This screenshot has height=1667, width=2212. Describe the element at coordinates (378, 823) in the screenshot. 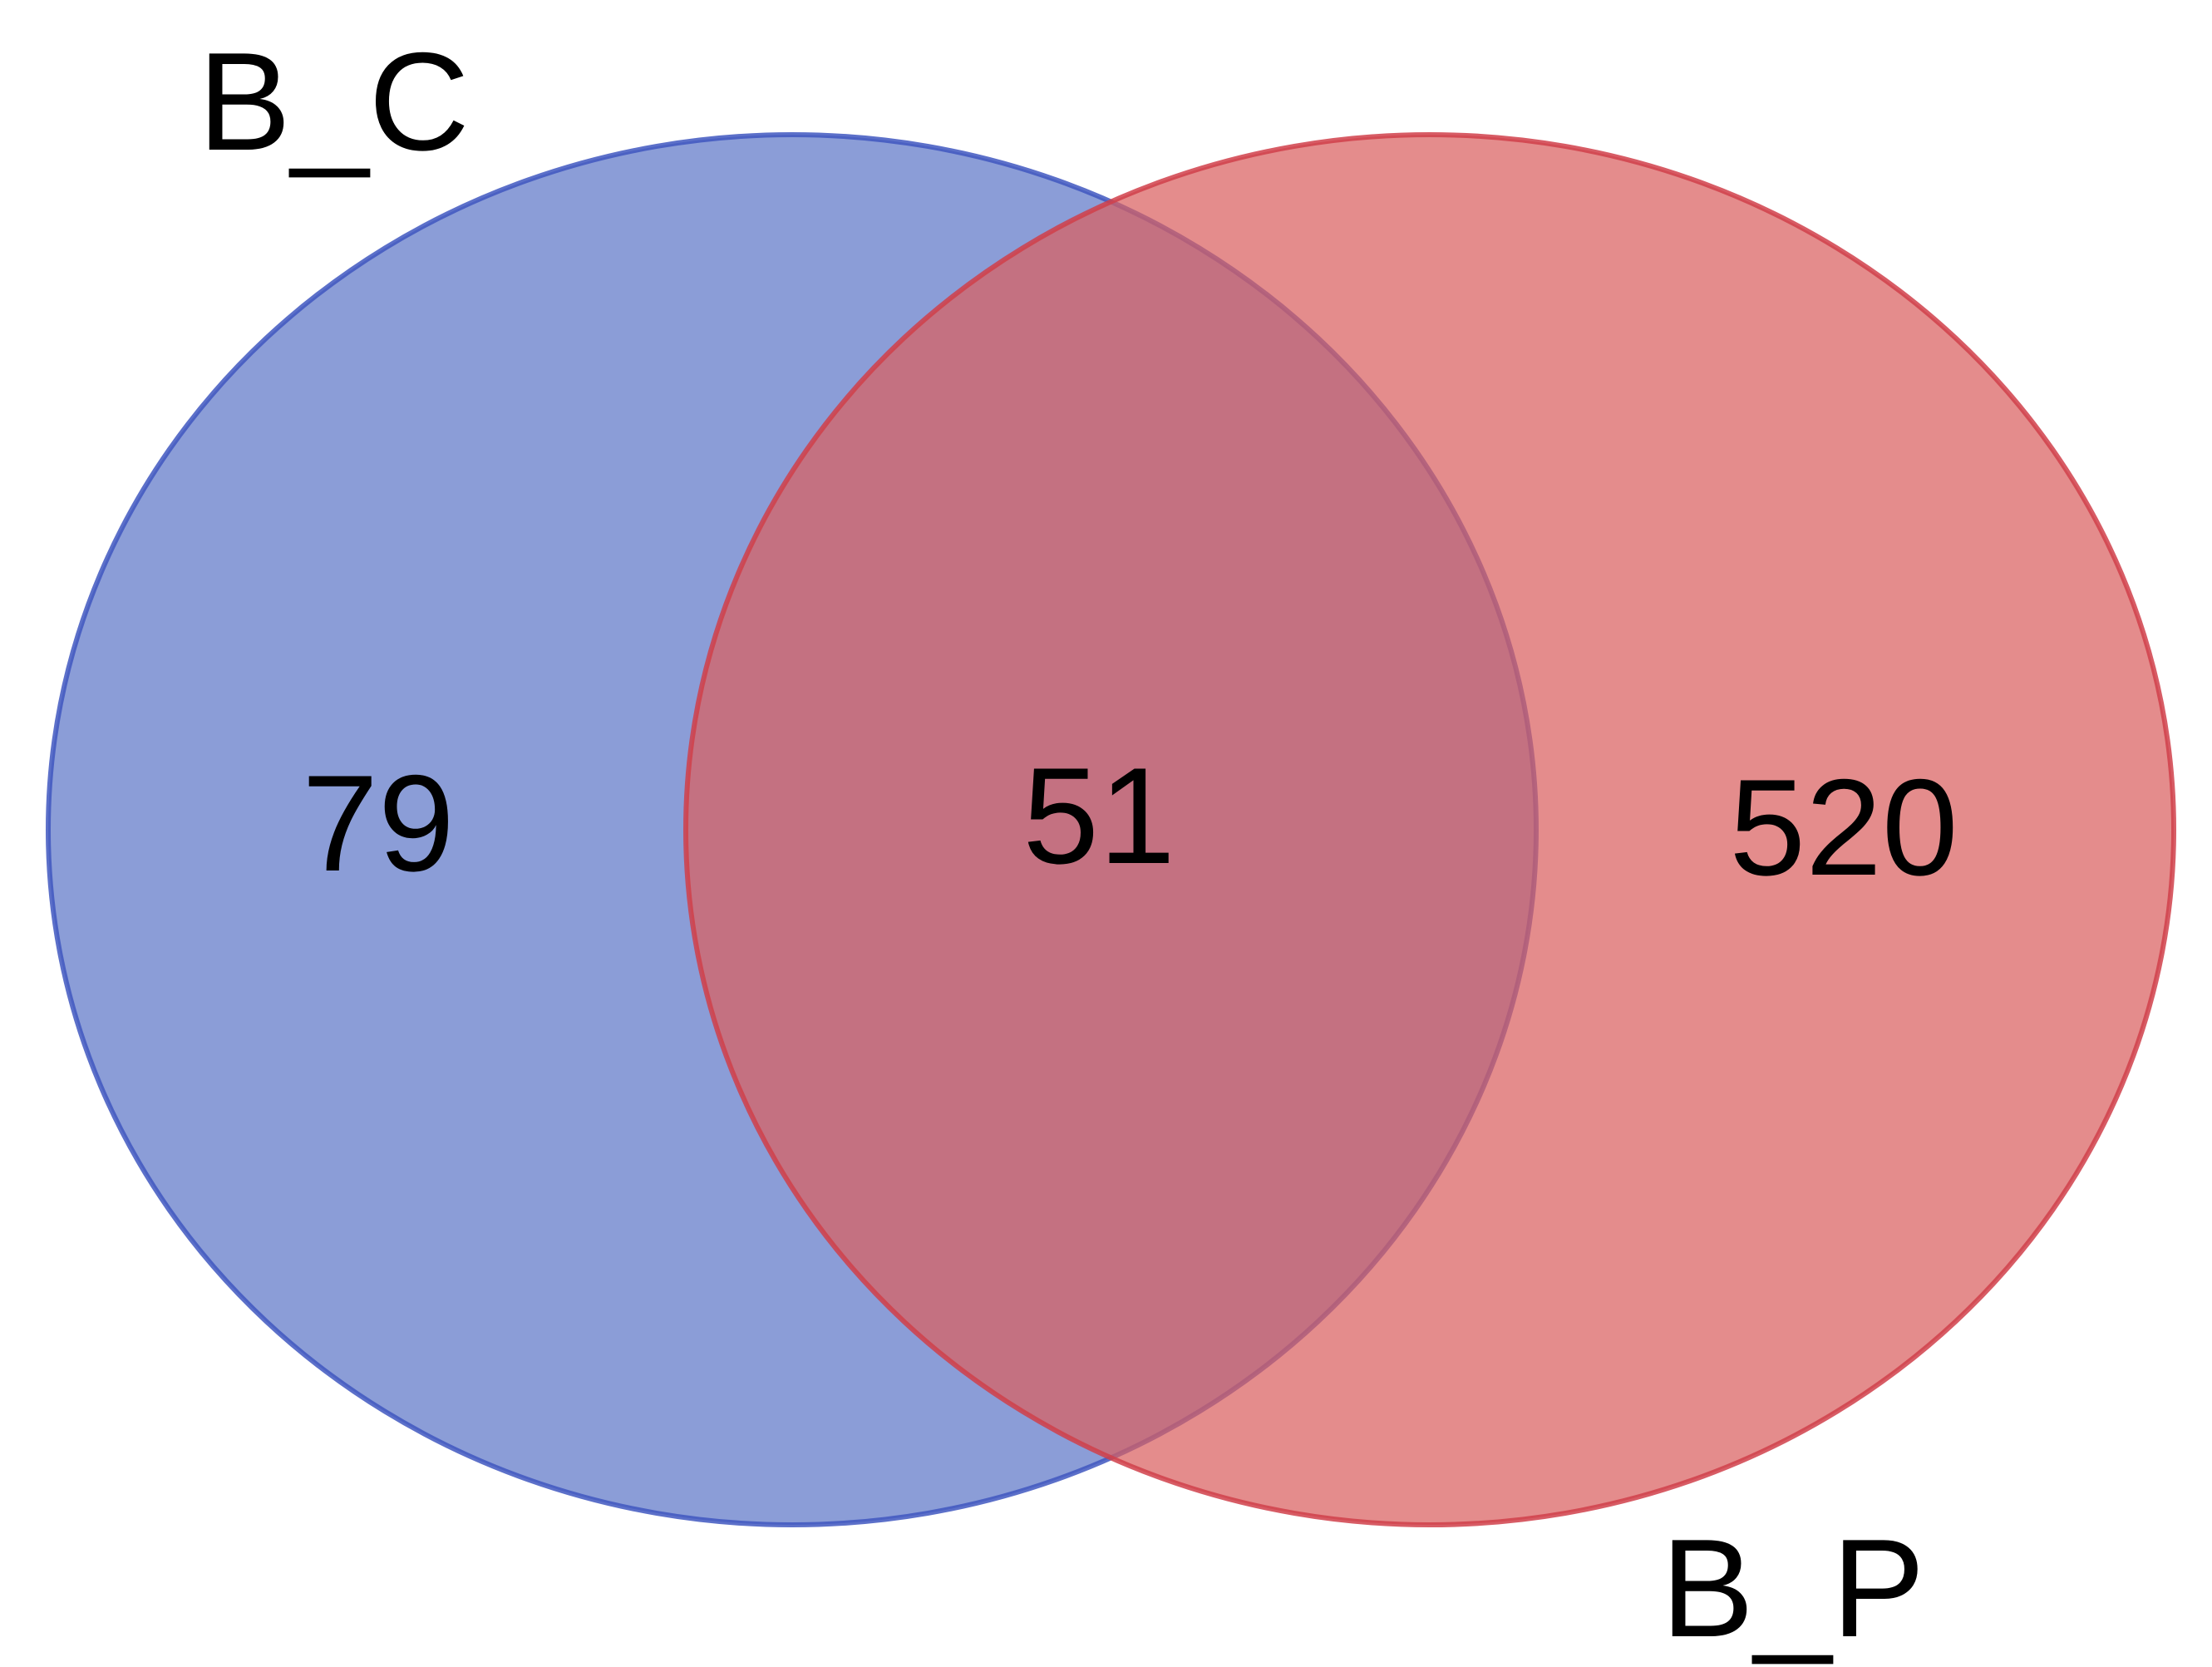

I see `count-b-c-only: 79` at that location.